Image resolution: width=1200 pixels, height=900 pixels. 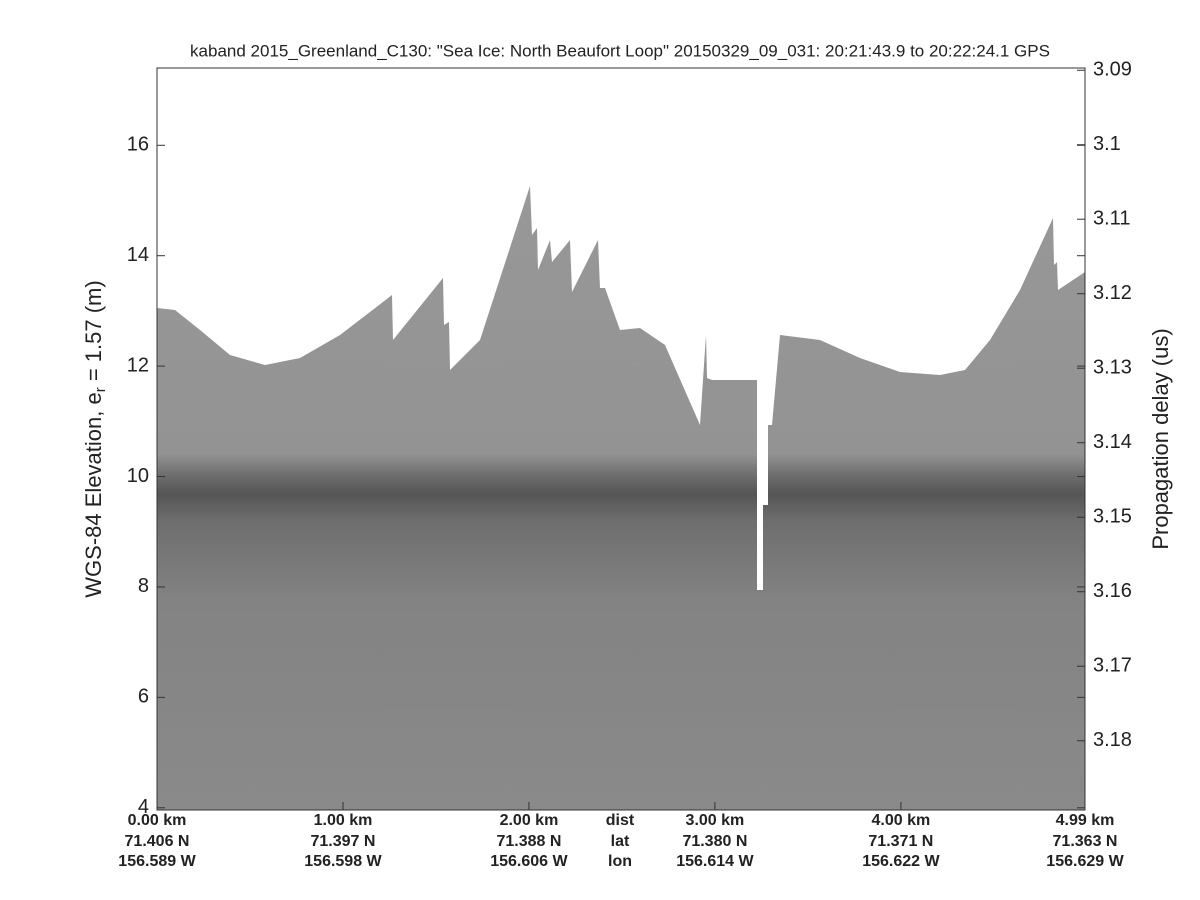 I want to click on y2-tick-label: 3.09, so click(x=1112, y=70).